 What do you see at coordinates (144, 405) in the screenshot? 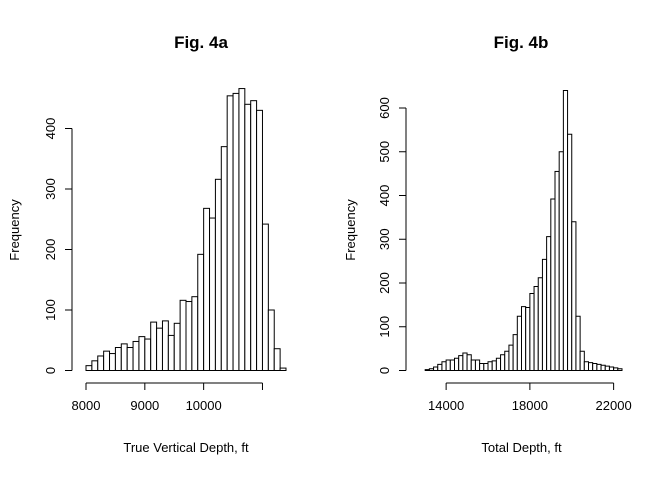
I see `x-tick-label: 9000` at bounding box center [144, 405].